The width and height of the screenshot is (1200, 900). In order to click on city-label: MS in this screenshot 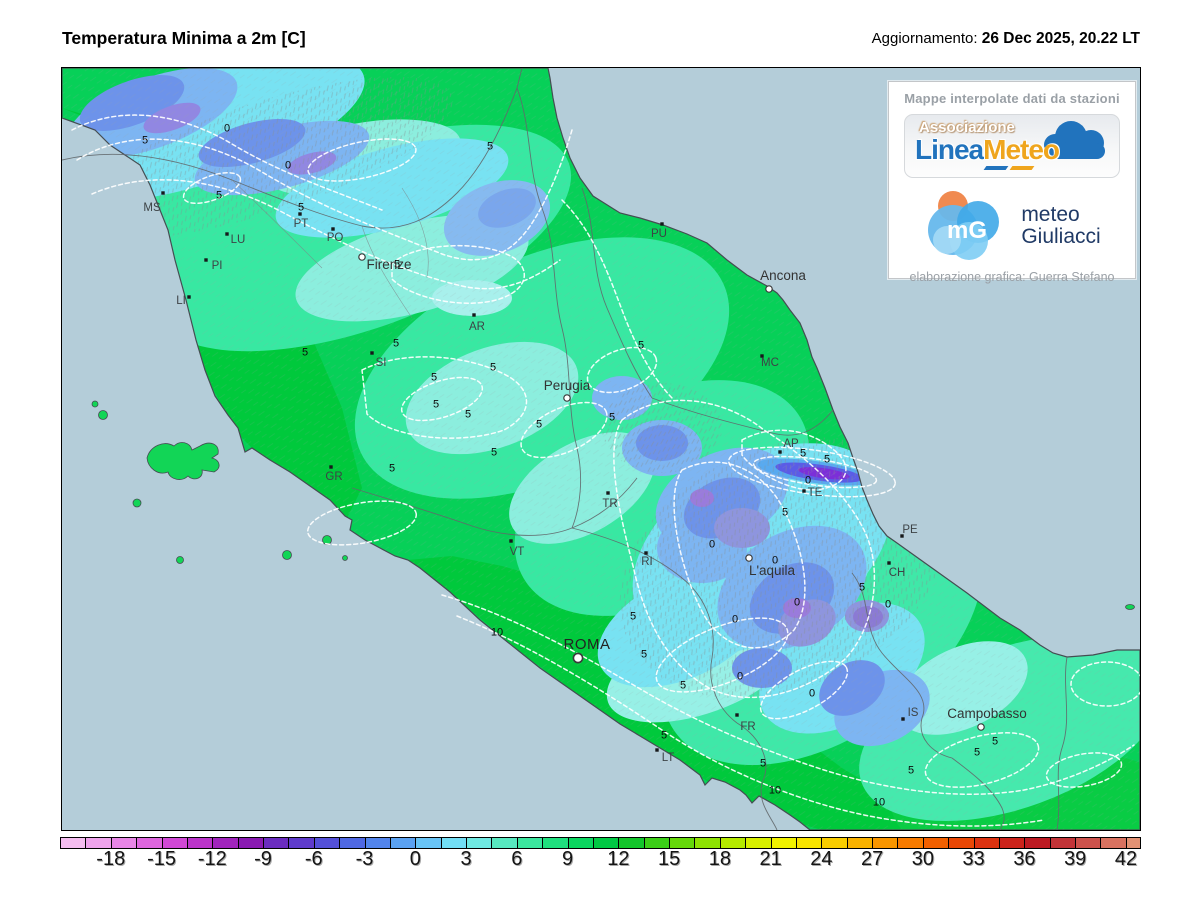, I will do `click(152, 208)`.